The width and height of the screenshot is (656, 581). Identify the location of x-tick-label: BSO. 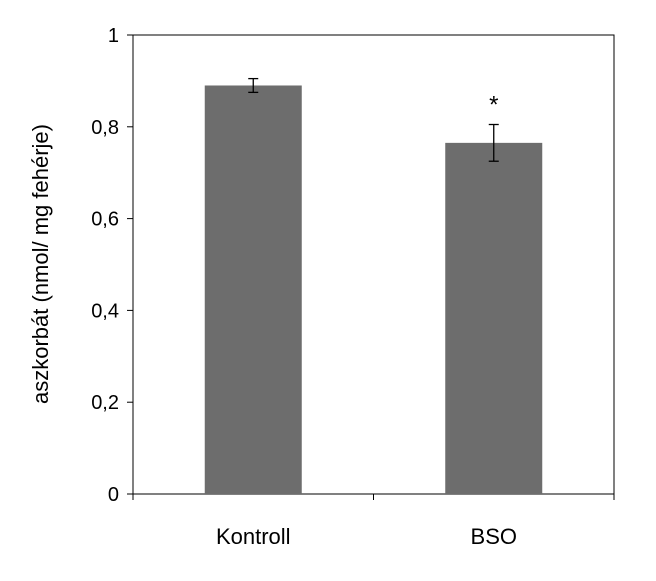
(494, 536).